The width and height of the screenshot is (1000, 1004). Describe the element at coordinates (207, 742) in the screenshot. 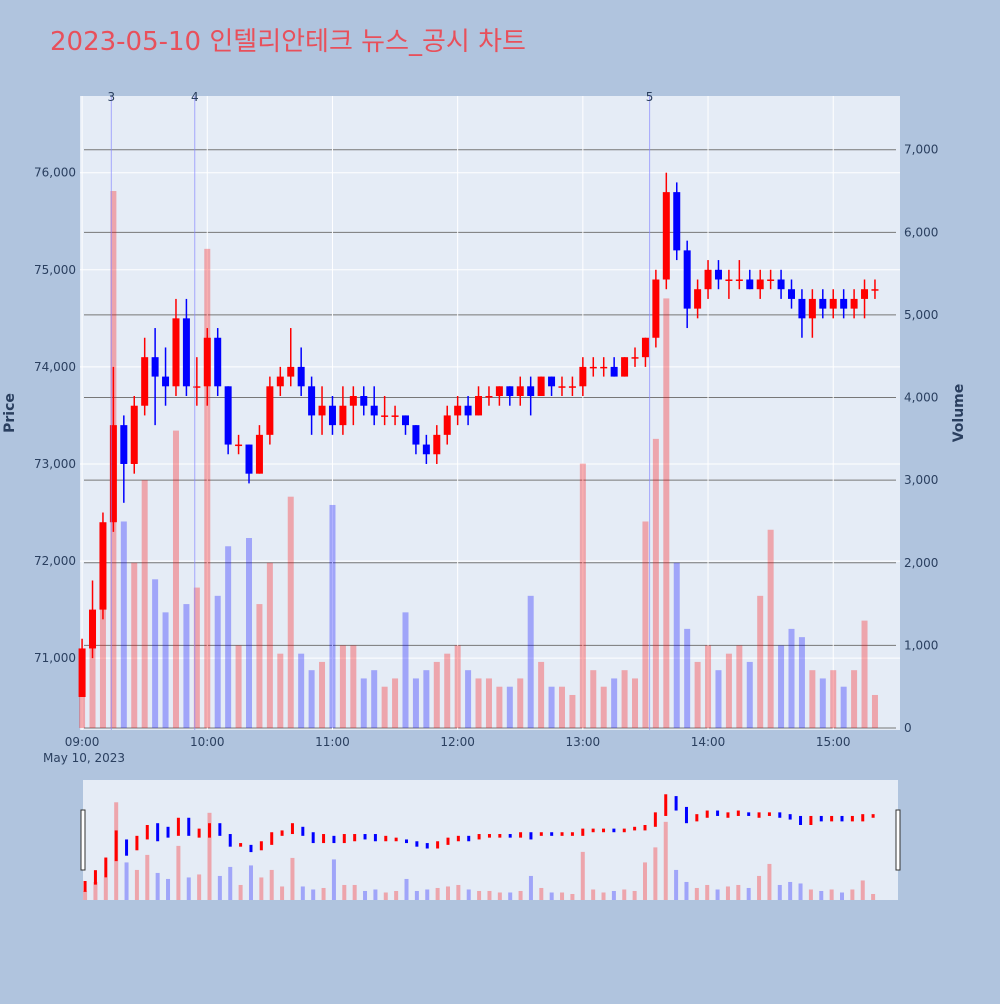

I see `x-tick-label: 10:00` at that location.